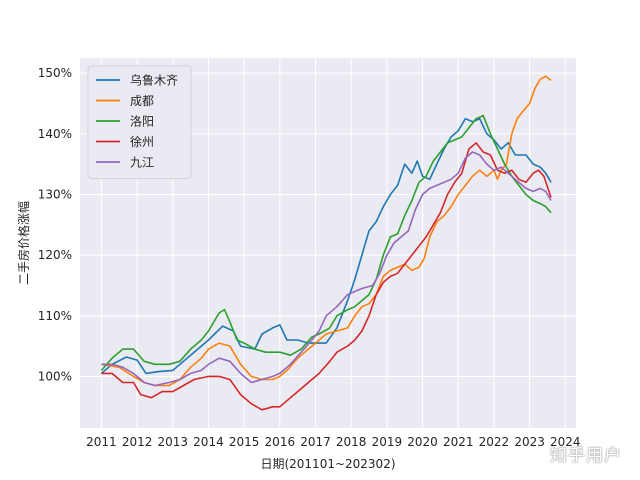  What do you see at coordinates (55, 134) in the screenshot?
I see `y-tick-label: 140%` at bounding box center [55, 134].